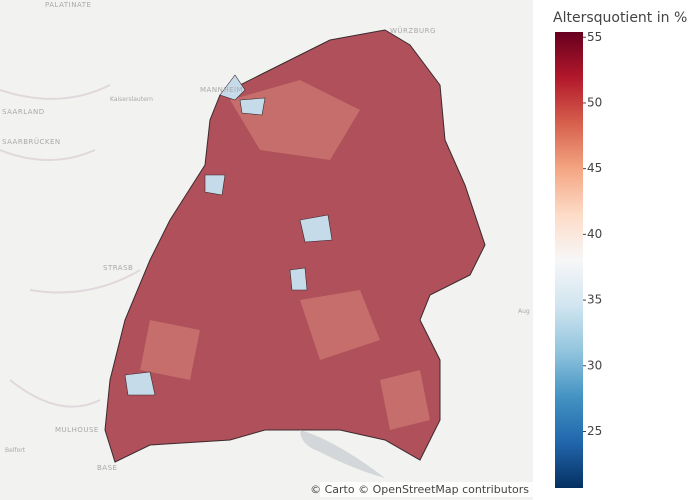 This screenshot has width=700, height=500. What do you see at coordinates (594, 102) in the screenshot?
I see `colorbar-tick-label: 50` at bounding box center [594, 102].